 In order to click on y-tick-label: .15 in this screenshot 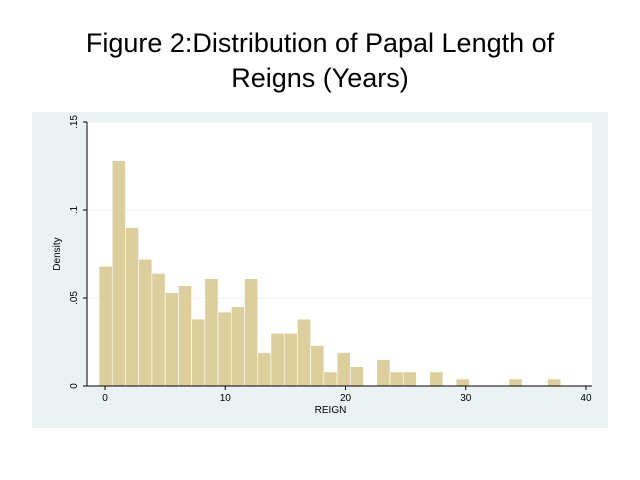, I will do `click(74, 122)`.